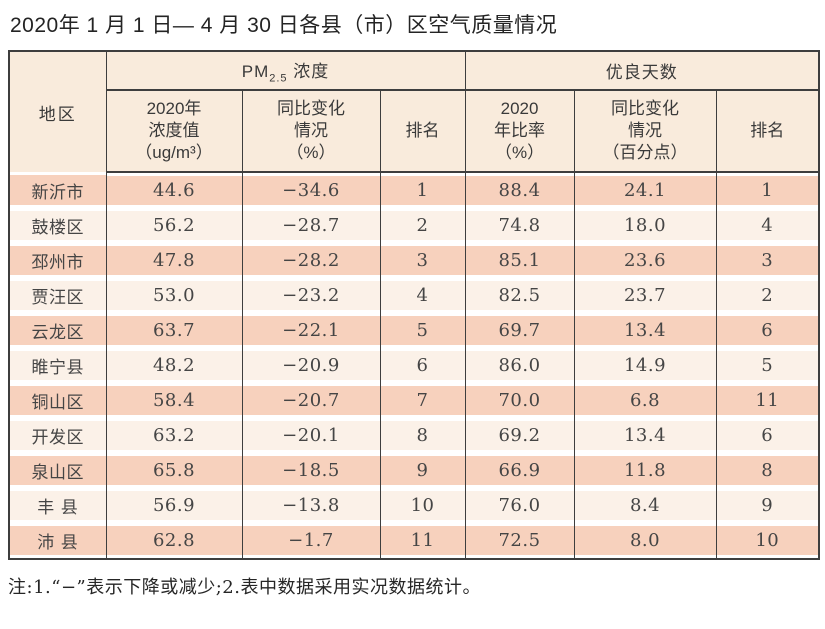  I want to click on cell-pm-value: 63.2, so click(174, 435).